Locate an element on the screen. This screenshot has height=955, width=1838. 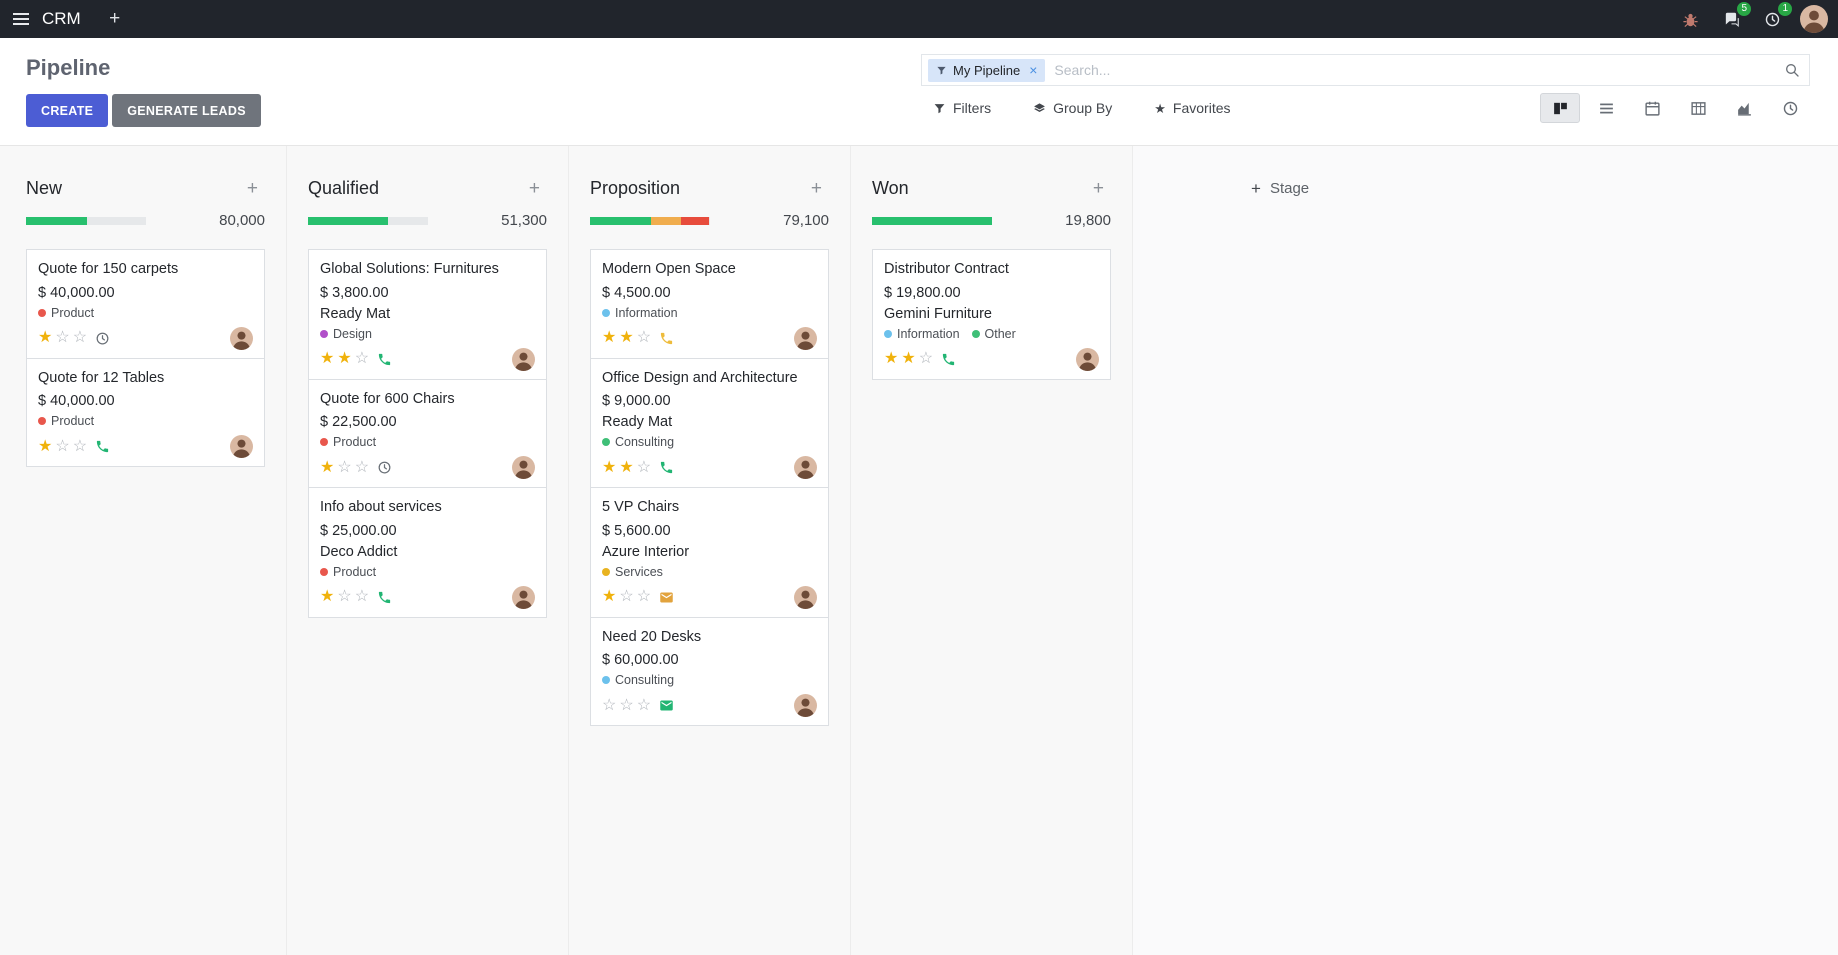
quick-create-plus-icon: + is located at coordinates (115, 18).